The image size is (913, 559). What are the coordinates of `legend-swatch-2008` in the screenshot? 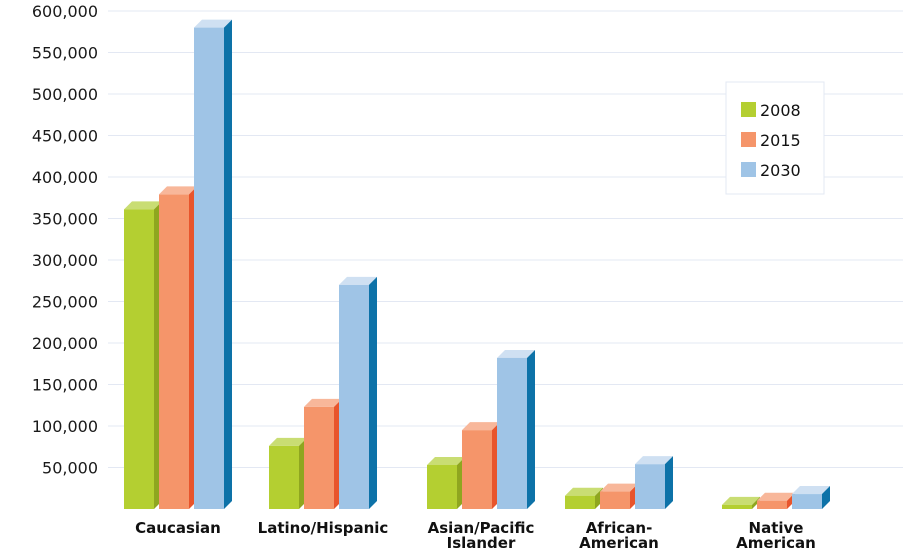 It's located at (748, 109).